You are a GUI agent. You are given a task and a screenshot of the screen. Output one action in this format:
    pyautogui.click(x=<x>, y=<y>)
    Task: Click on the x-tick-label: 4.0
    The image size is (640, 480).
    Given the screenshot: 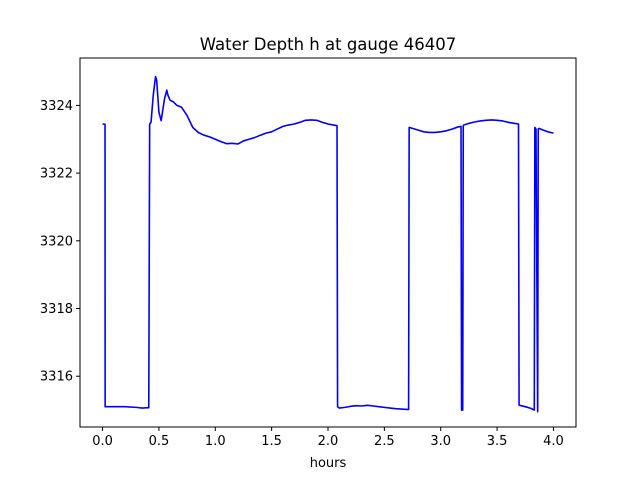 What is the action you would take?
    pyautogui.click(x=553, y=441)
    